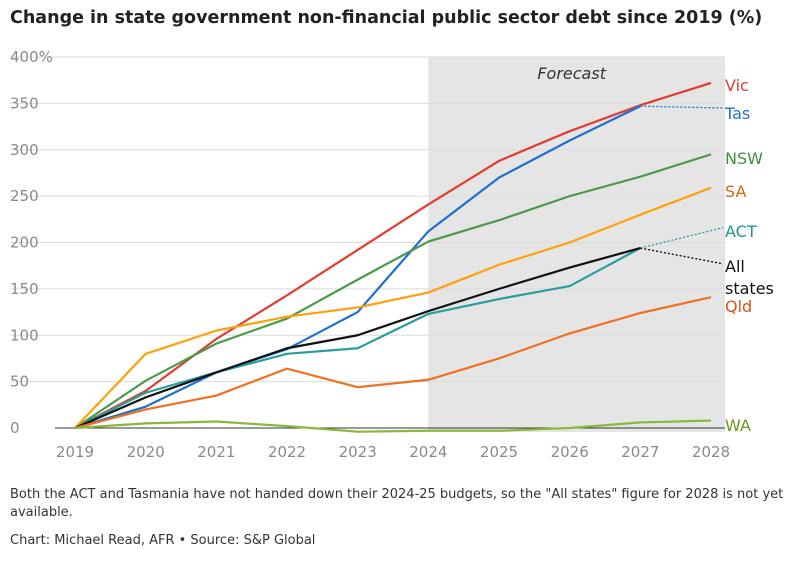 Image resolution: width=800 pixels, height=574 pixels. What do you see at coordinates (682, 107) in the screenshot?
I see `series-forecast-dotted-tas` at bounding box center [682, 107].